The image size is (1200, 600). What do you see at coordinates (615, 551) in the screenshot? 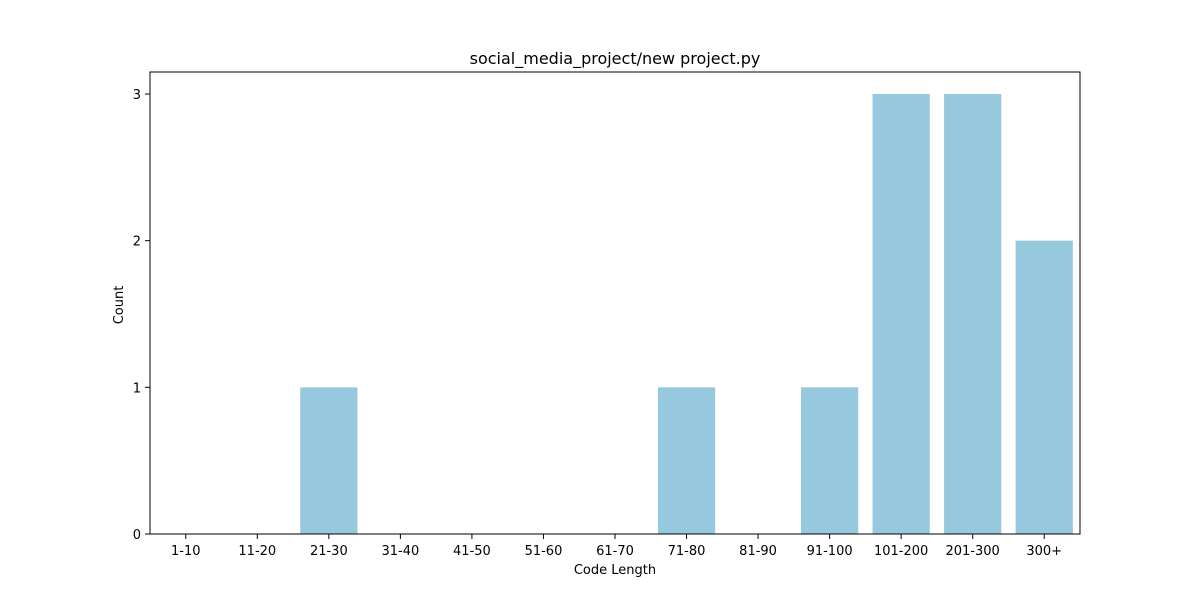
I see `x-tick-label: 61-70` at bounding box center [615, 551].